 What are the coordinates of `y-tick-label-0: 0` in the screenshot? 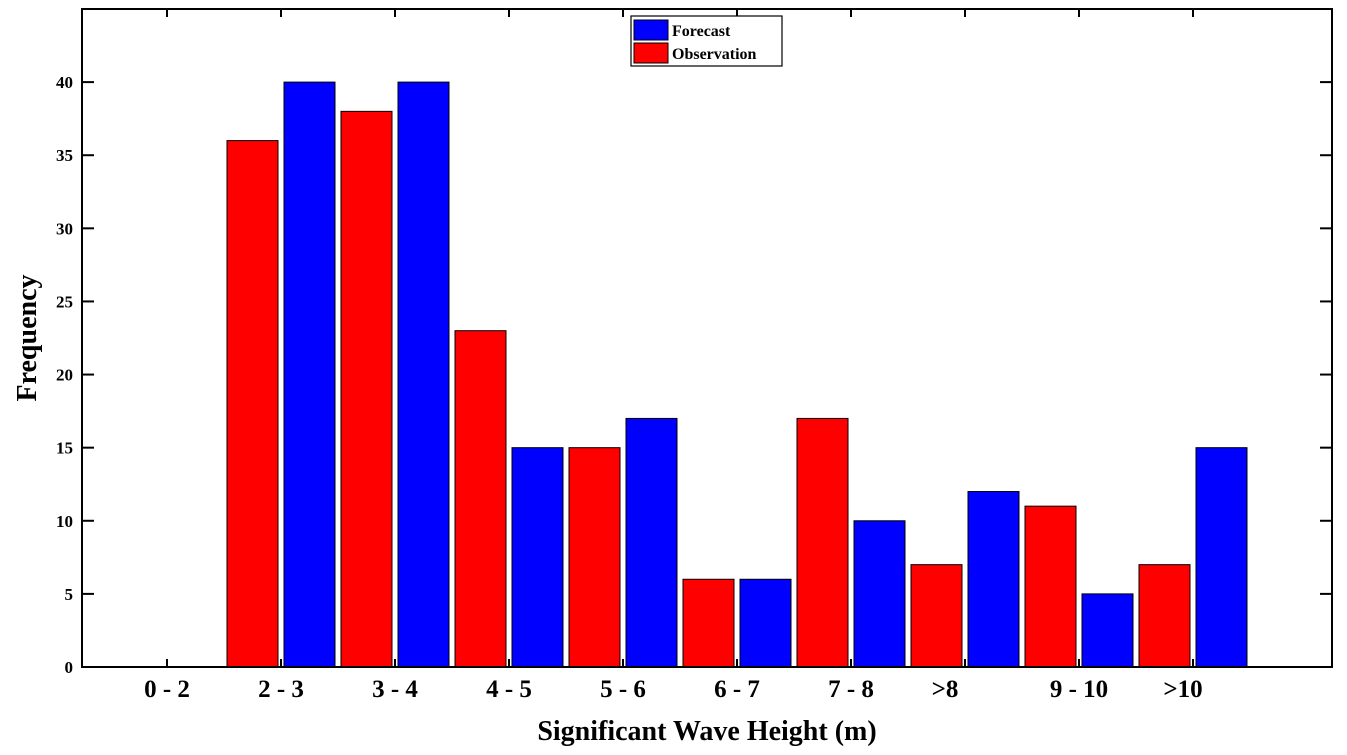 It's located at (69, 667).